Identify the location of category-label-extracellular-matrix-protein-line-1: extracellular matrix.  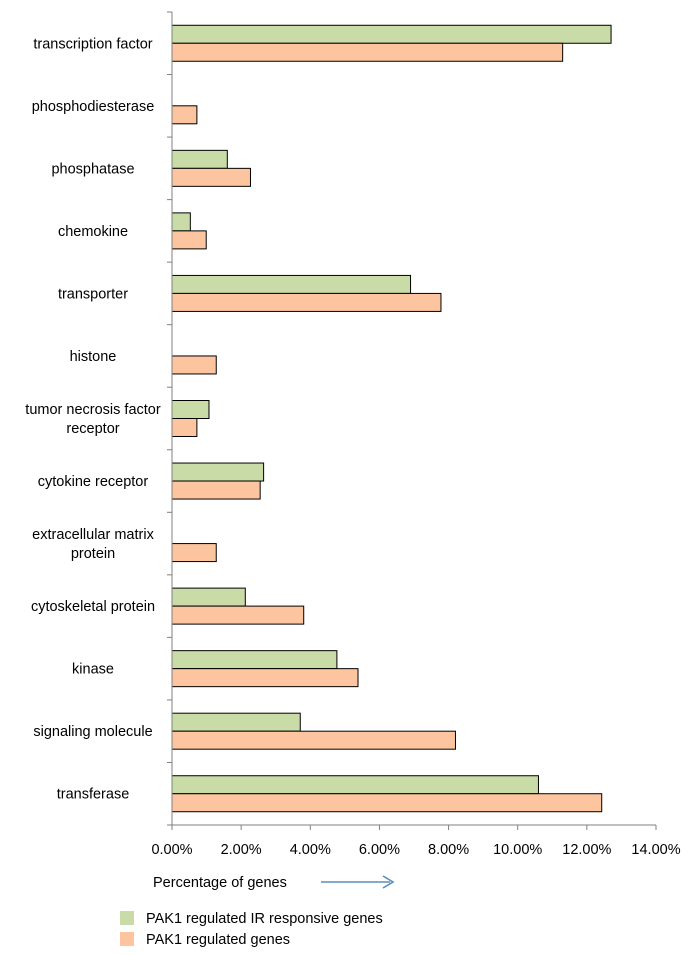
(93, 535).